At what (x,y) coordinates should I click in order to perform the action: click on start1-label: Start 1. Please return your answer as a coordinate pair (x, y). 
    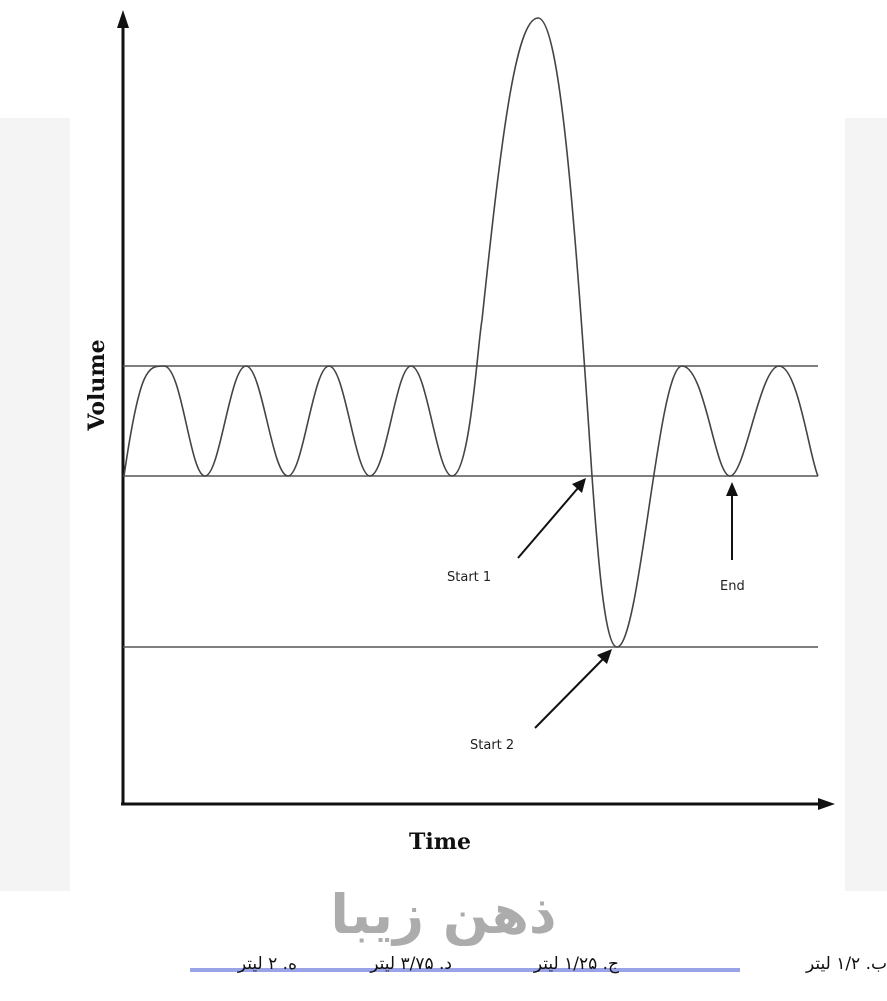
    Looking at the image, I should click on (469, 577).